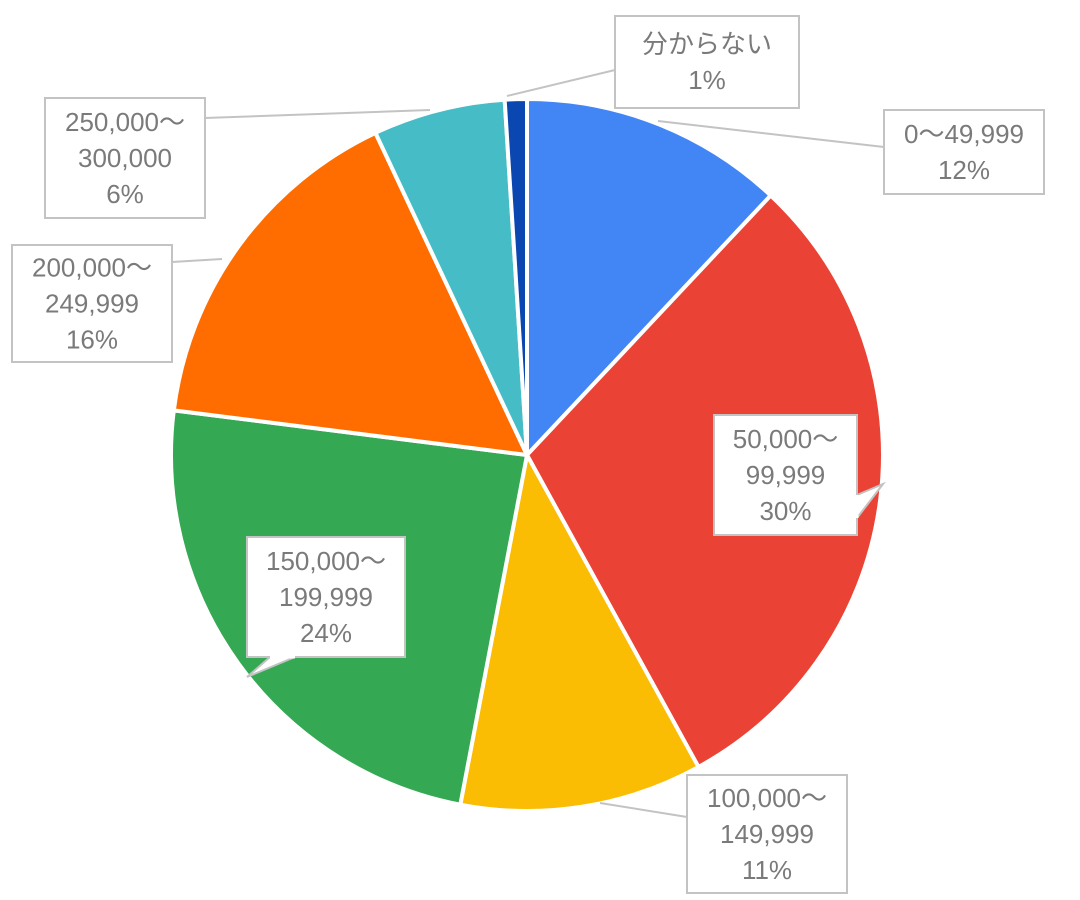  I want to click on callout-label-line: 16%, so click(92, 340).